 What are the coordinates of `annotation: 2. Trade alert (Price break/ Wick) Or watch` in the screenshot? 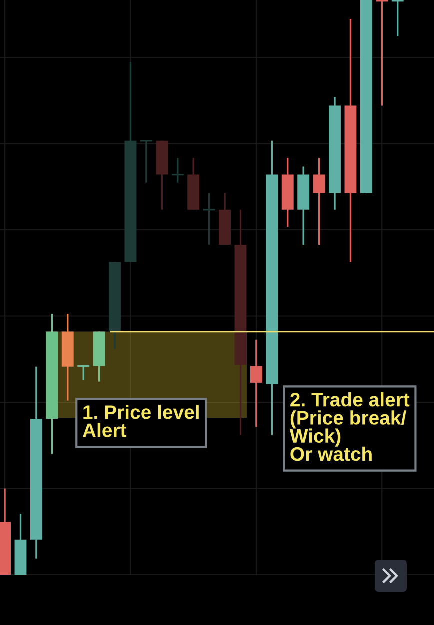 It's located at (350, 427).